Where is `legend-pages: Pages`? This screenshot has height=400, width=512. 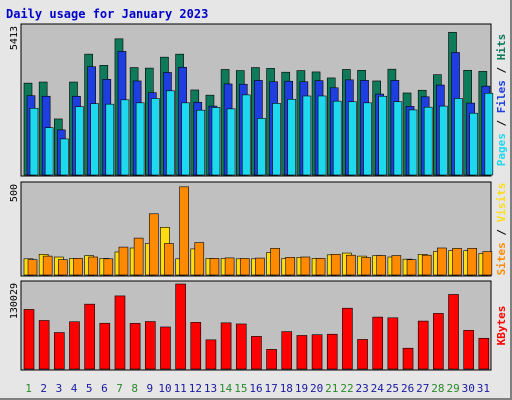
legend-pages: Pages is located at coordinates (501, 149).